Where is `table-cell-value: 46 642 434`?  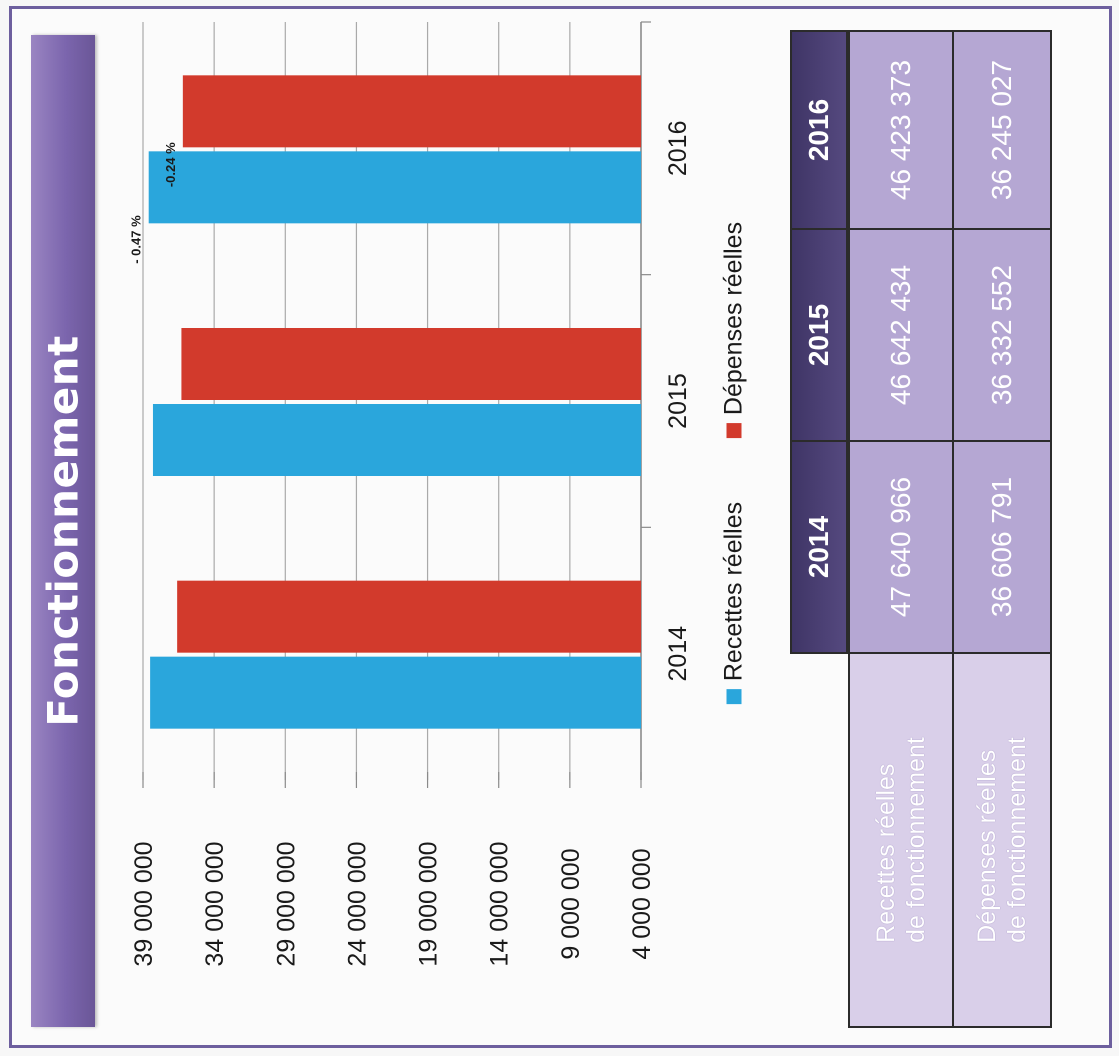 table-cell-value: 46 642 434 is located at coordinates (900, 335).